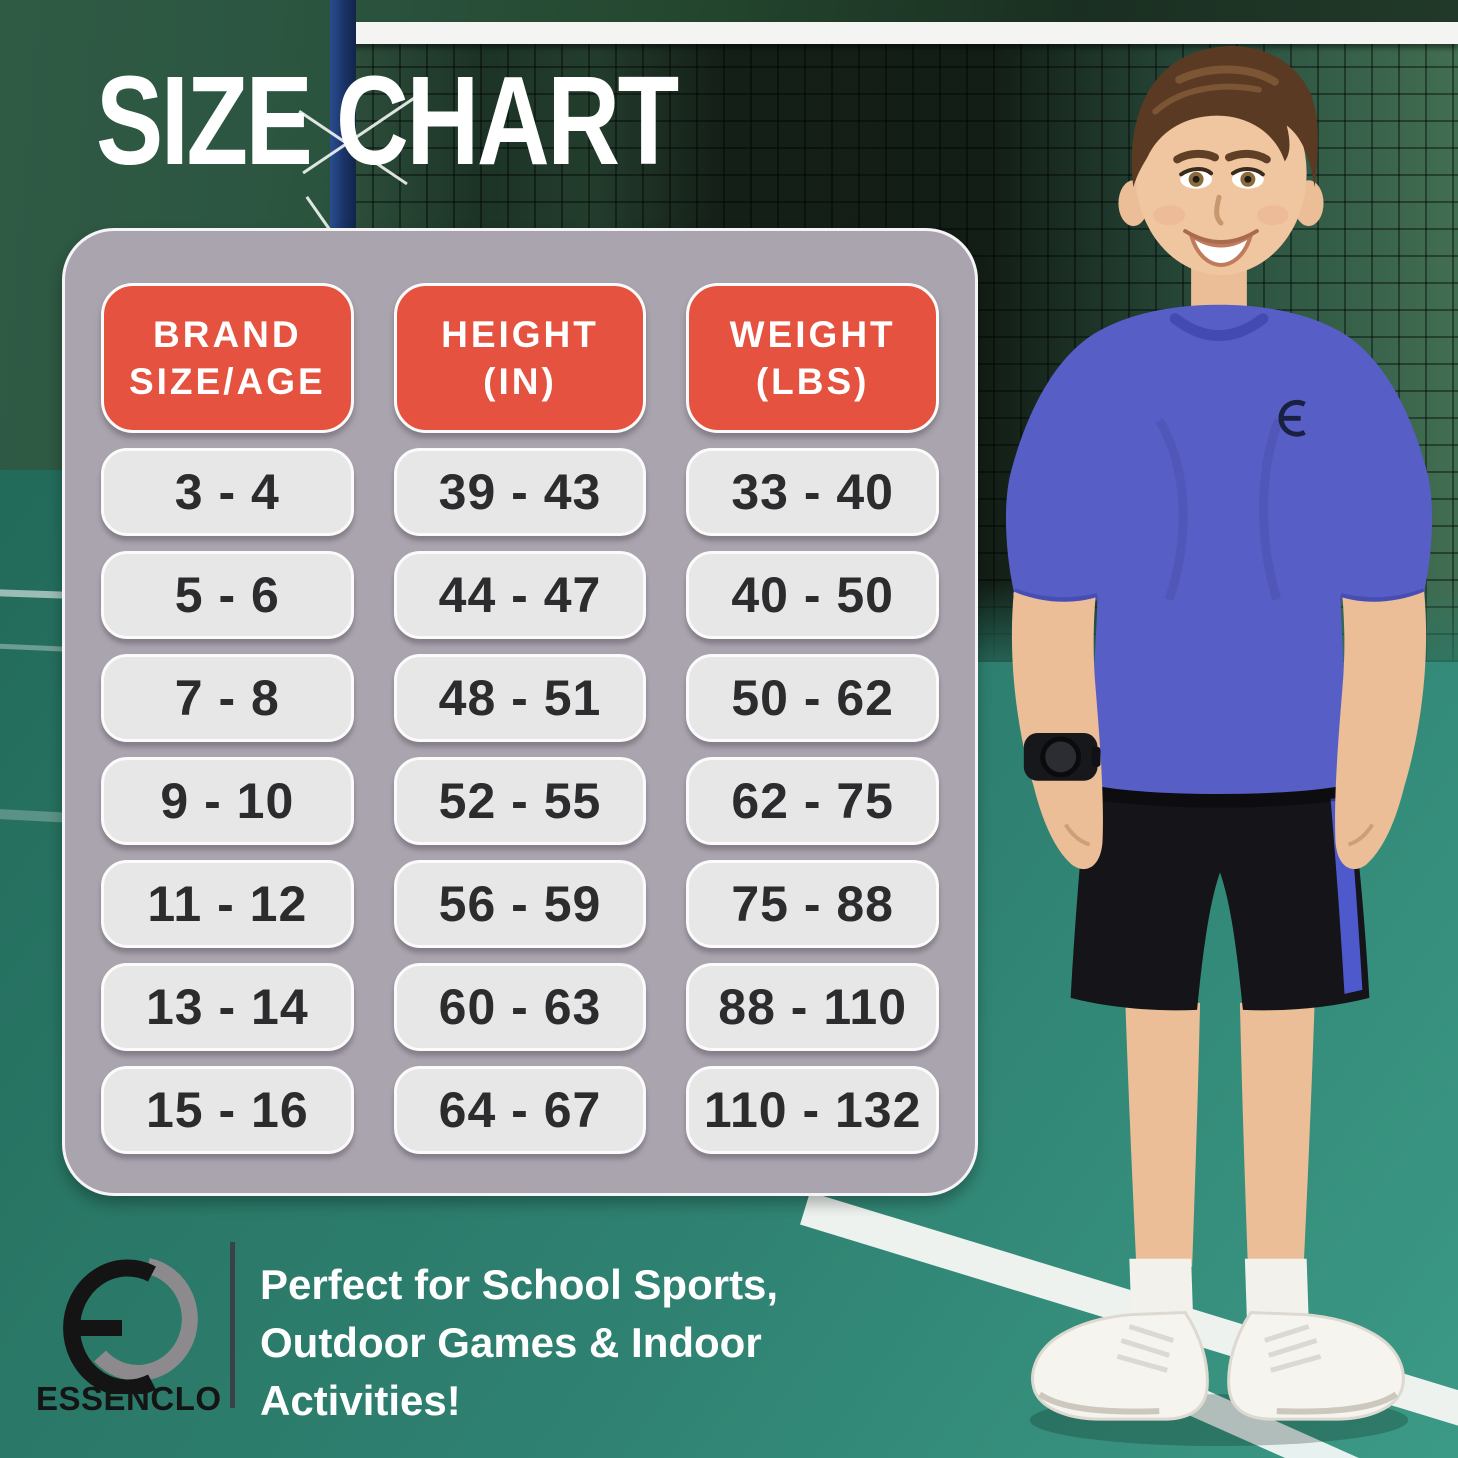 Image resolution: width=1458 pixels, height=1458 pixels. Describe the element at coordinates (812, 595) in the screenshot. I see `table-cell-weight: 40 - 50` at that location.